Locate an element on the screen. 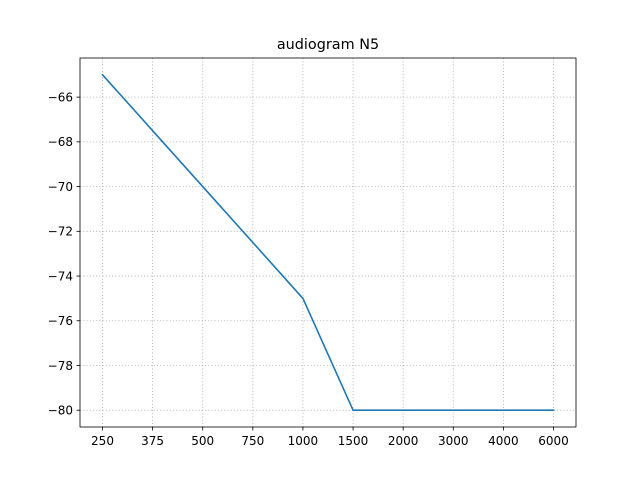 Image resolution: width=640 pixels, height=485 pixels. chart-title: audiogram N5 is located at coordinates (328, 45).